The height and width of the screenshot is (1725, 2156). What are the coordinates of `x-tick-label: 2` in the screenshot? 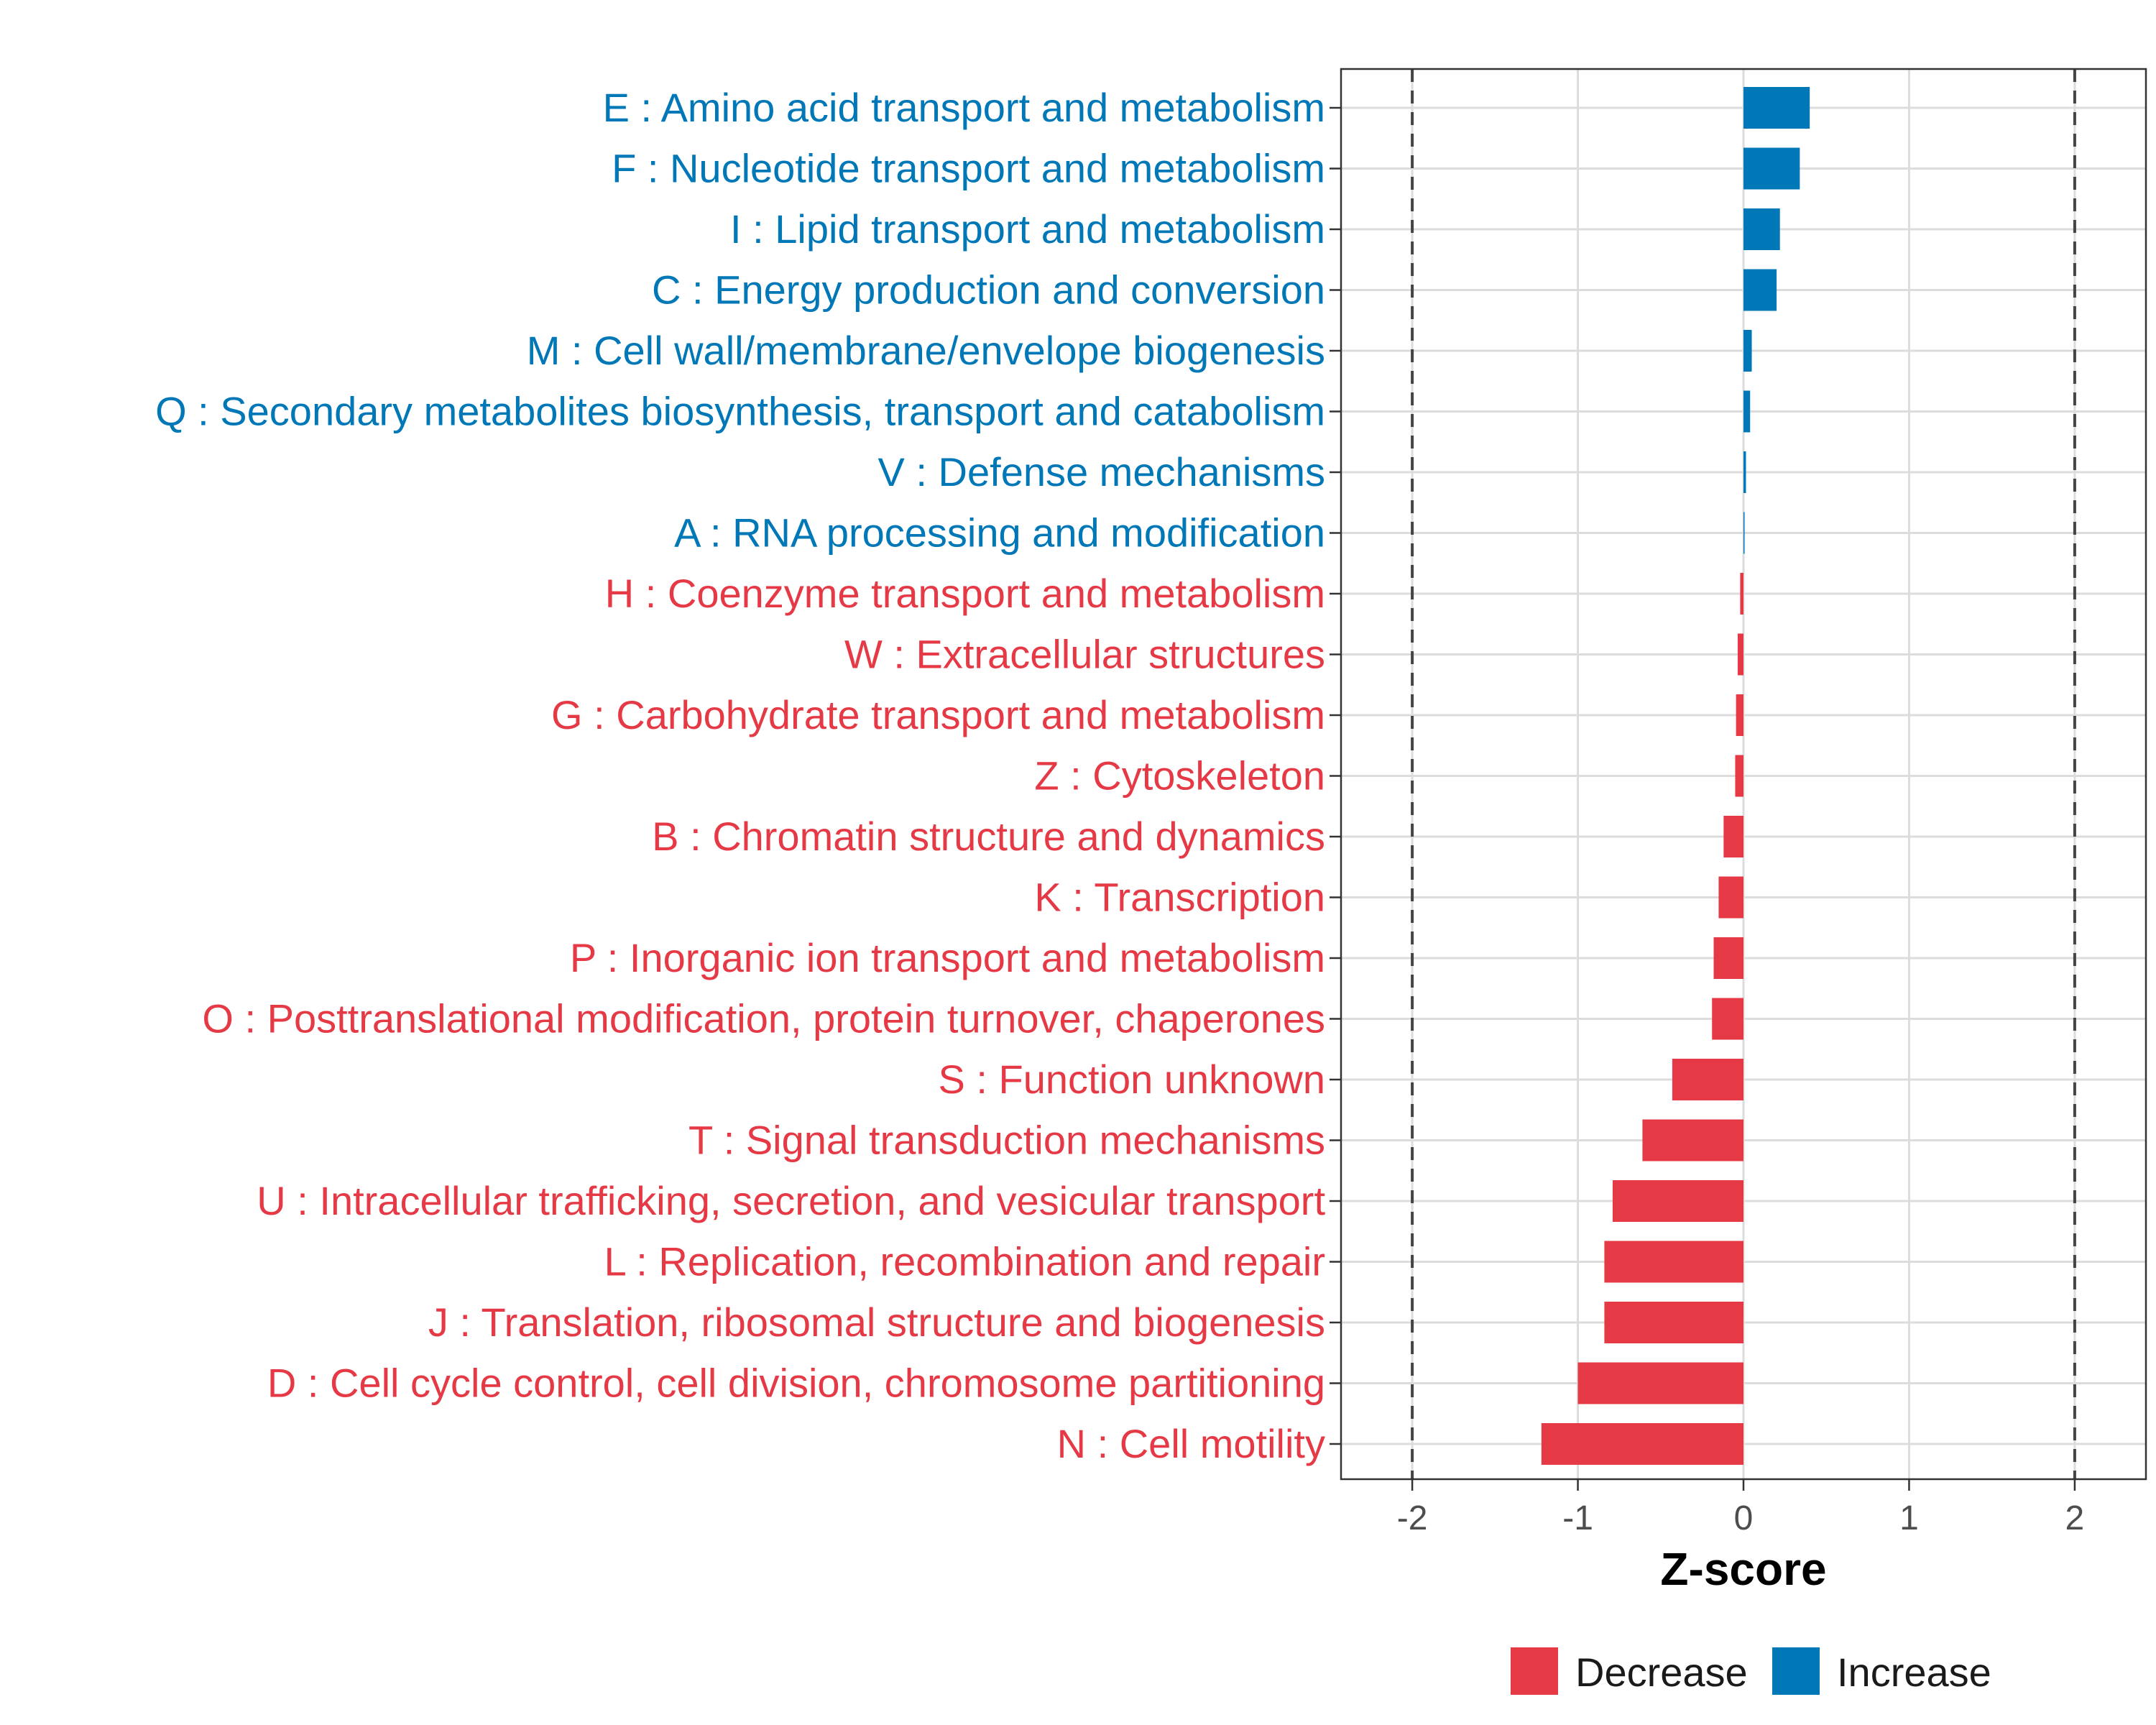 It's located at (2075, 1518).